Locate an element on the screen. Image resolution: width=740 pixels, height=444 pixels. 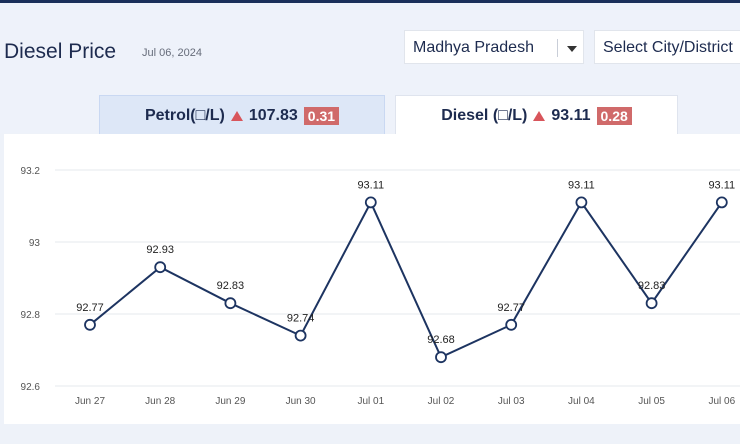
data-label: 92.74 is located at coordinates (301, 319).